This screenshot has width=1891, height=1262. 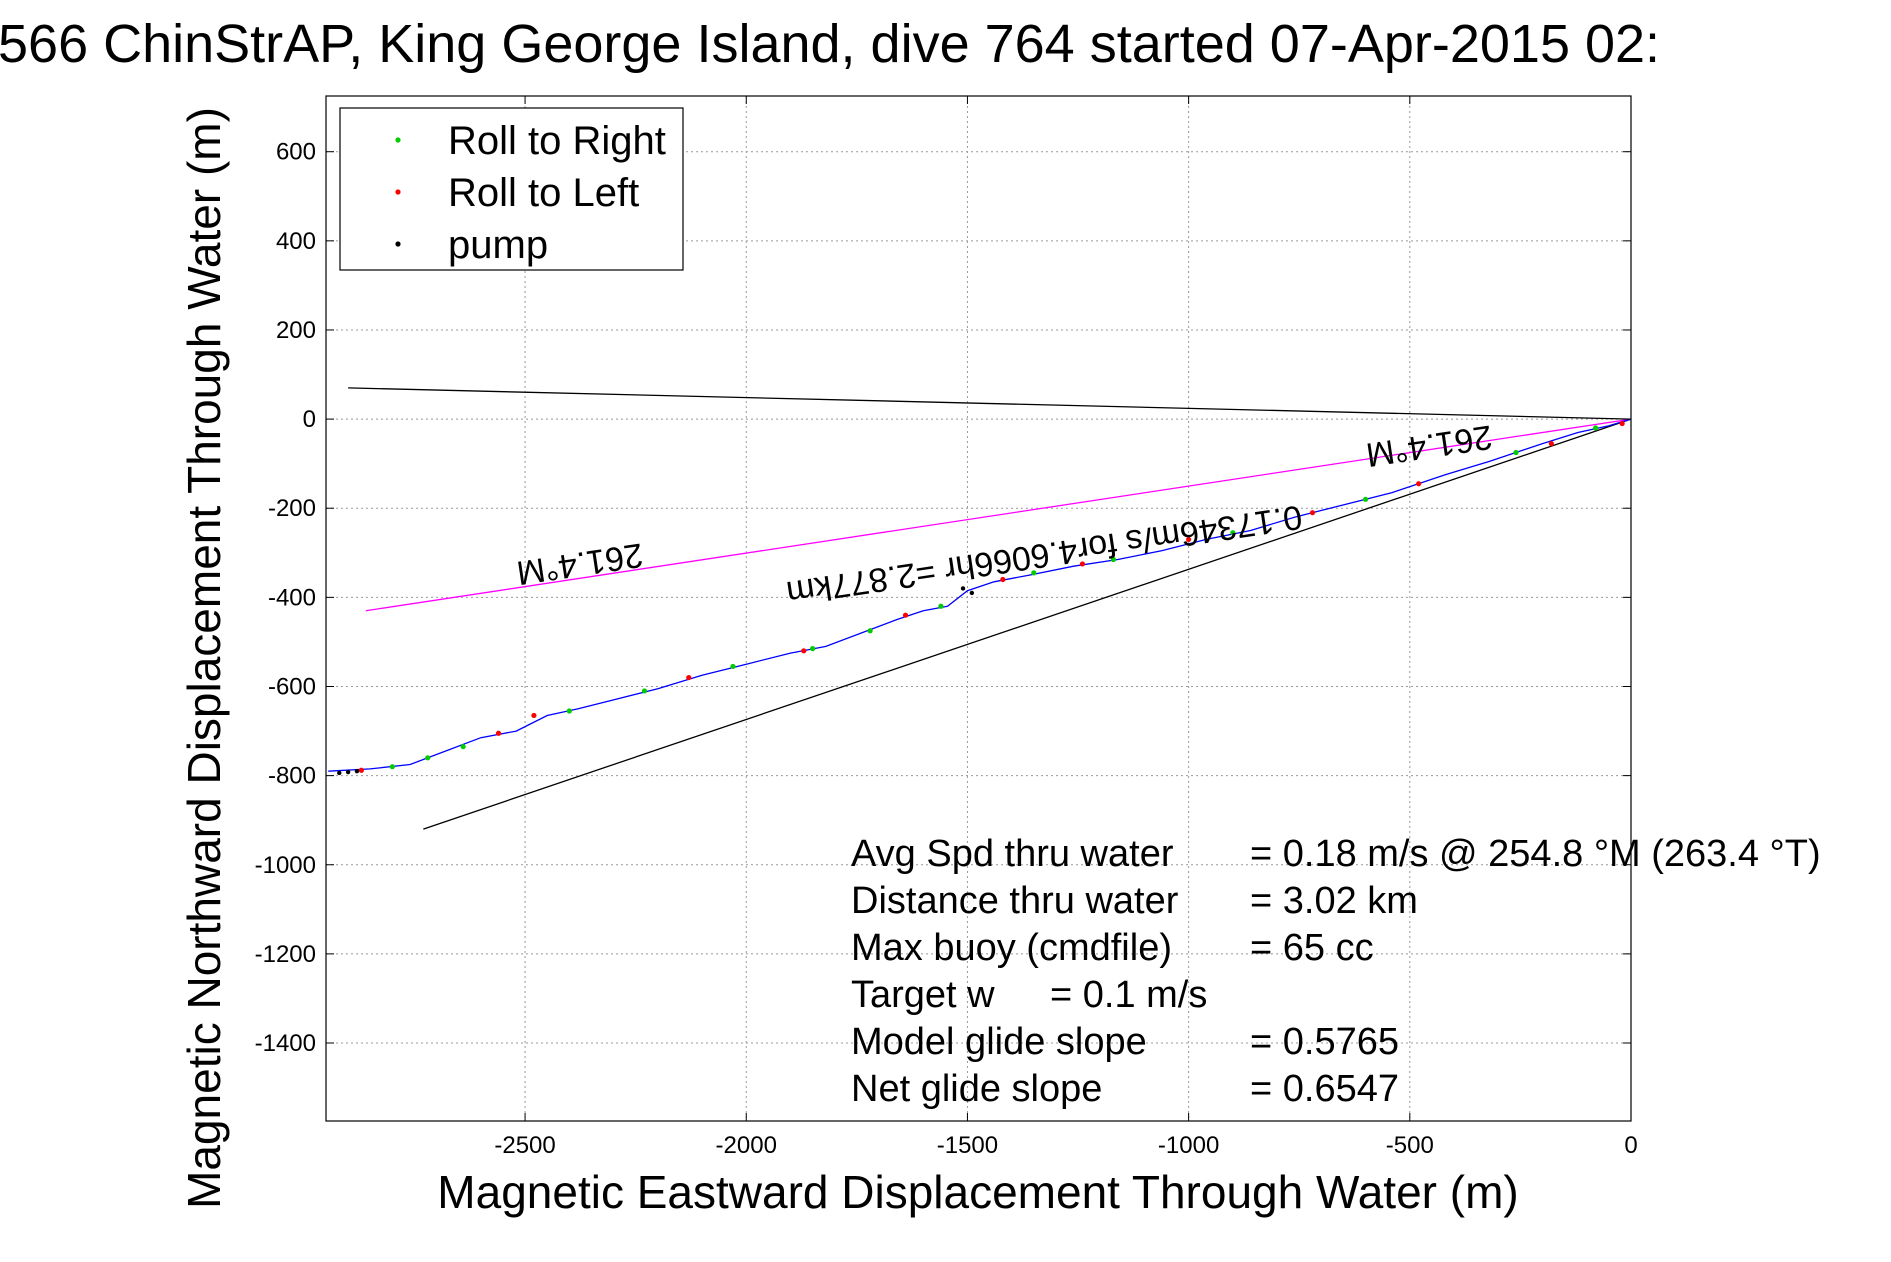 What do you see at coordinates (1128, 995) in the screenshot?
I see `stat-value: = 0.1 m/s` at bounding box center [1128, 995].